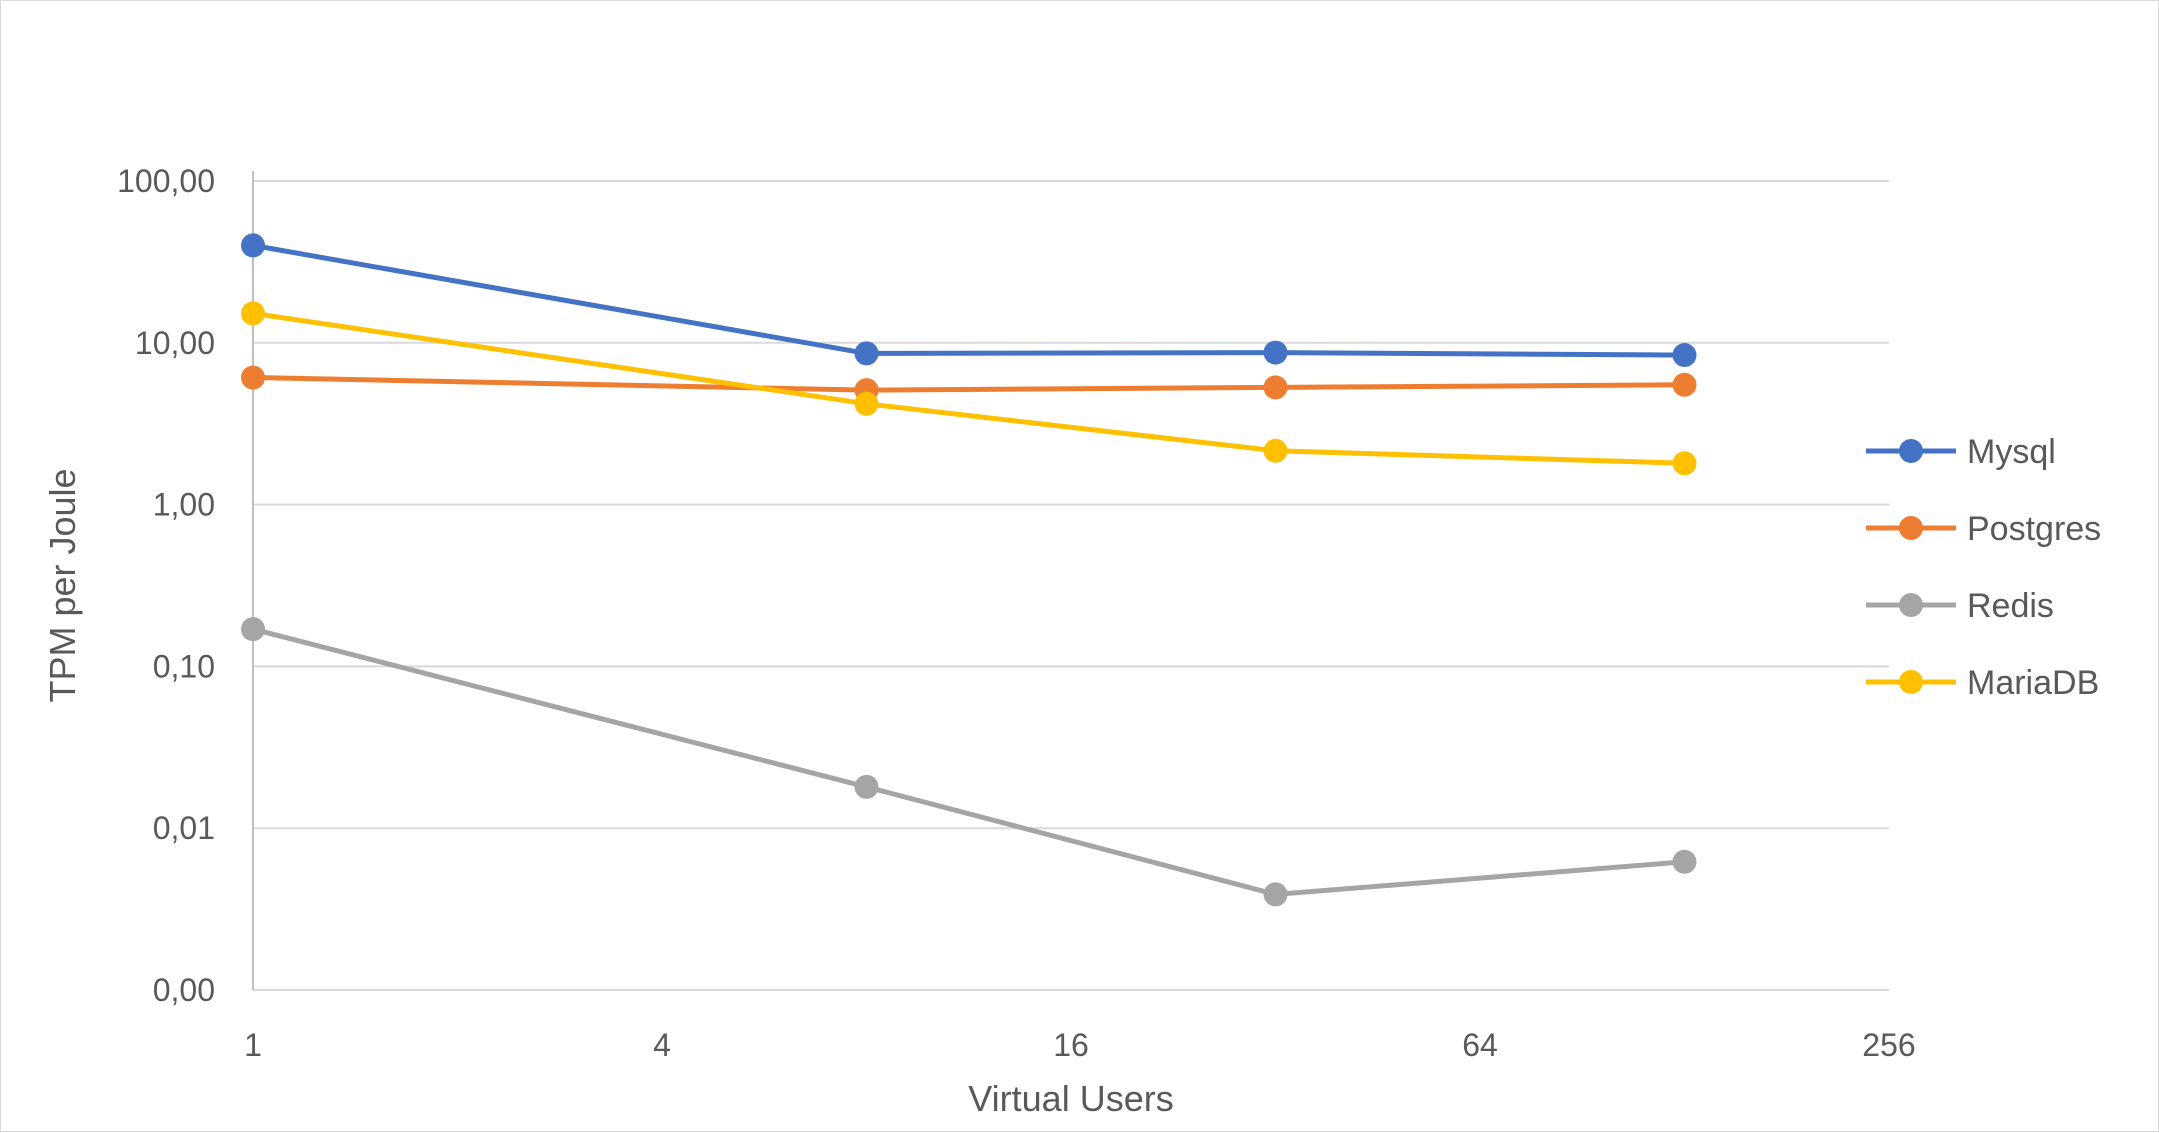 The image size is (2159, 1133). What do you see at coordinates (184, 505) in the screenshot?
I see `y-tick-label: 1,00` at bounding box center [184, 505].